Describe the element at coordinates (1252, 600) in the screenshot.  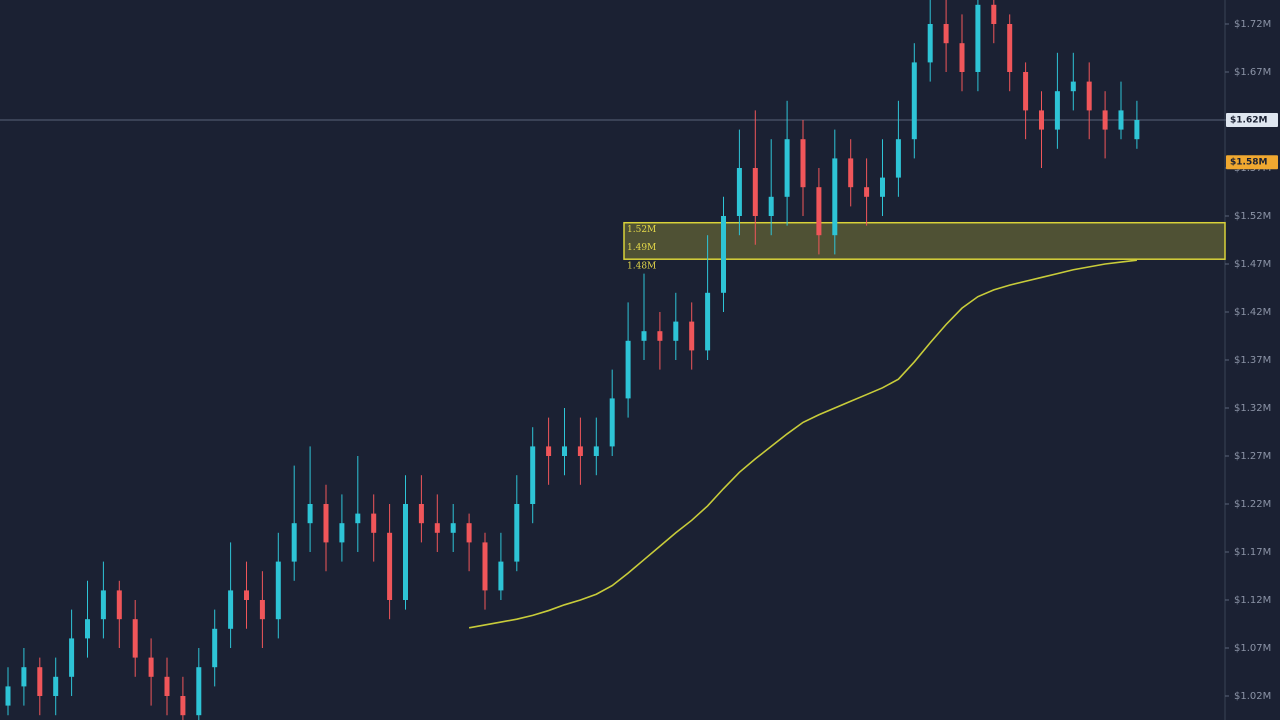
I see `y-tick-label: $1.12M` at that location.